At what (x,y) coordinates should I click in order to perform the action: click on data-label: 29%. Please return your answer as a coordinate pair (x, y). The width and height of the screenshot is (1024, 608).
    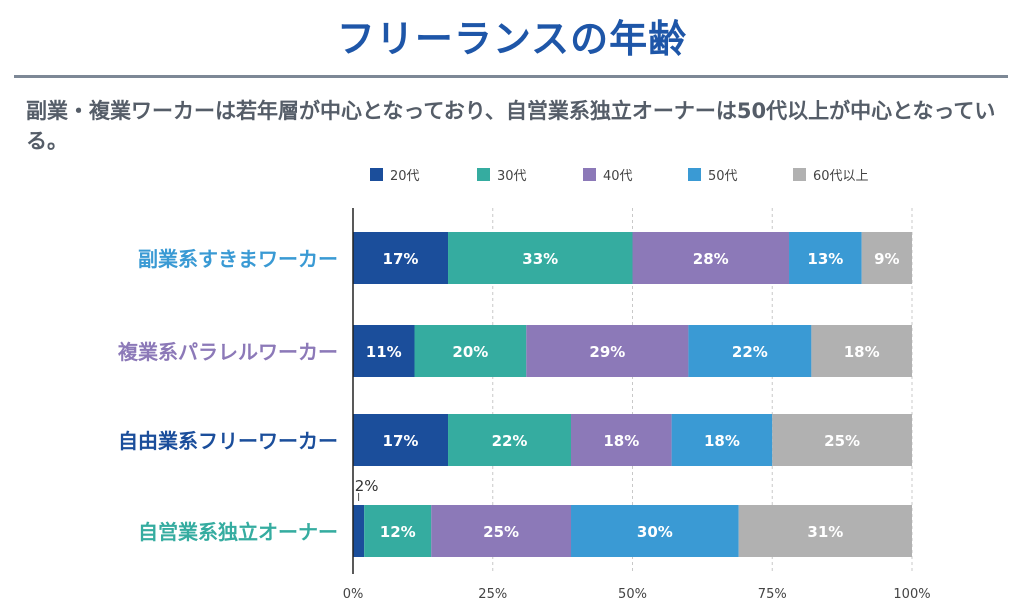
    Looking at the image, I should click on (607, 352).